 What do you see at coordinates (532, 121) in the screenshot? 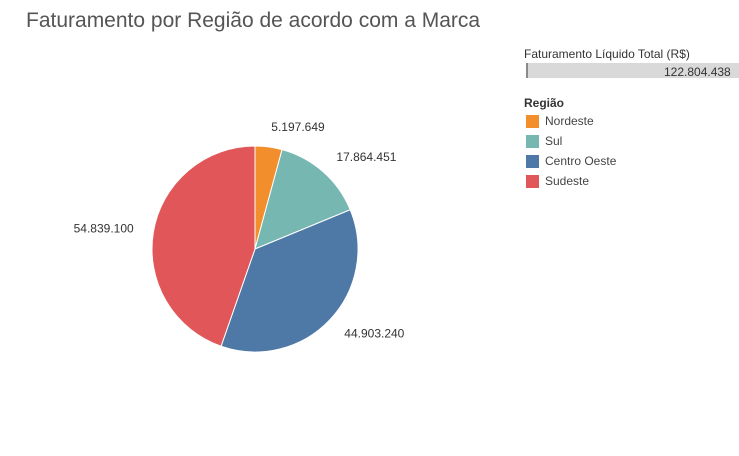
I see `legend-swatch-nordeste` at bounding box center [532, 121].